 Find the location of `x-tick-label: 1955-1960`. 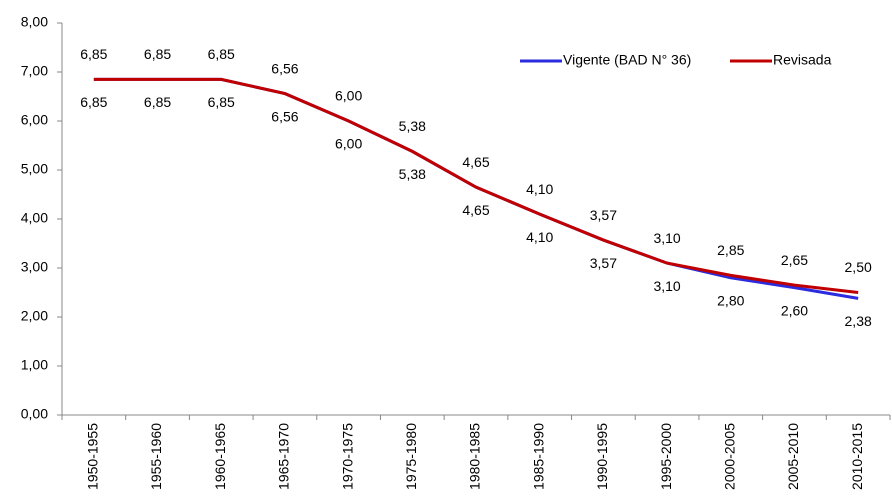

x-tick-label: 1955-1960 is located at coordinates (156, 456).